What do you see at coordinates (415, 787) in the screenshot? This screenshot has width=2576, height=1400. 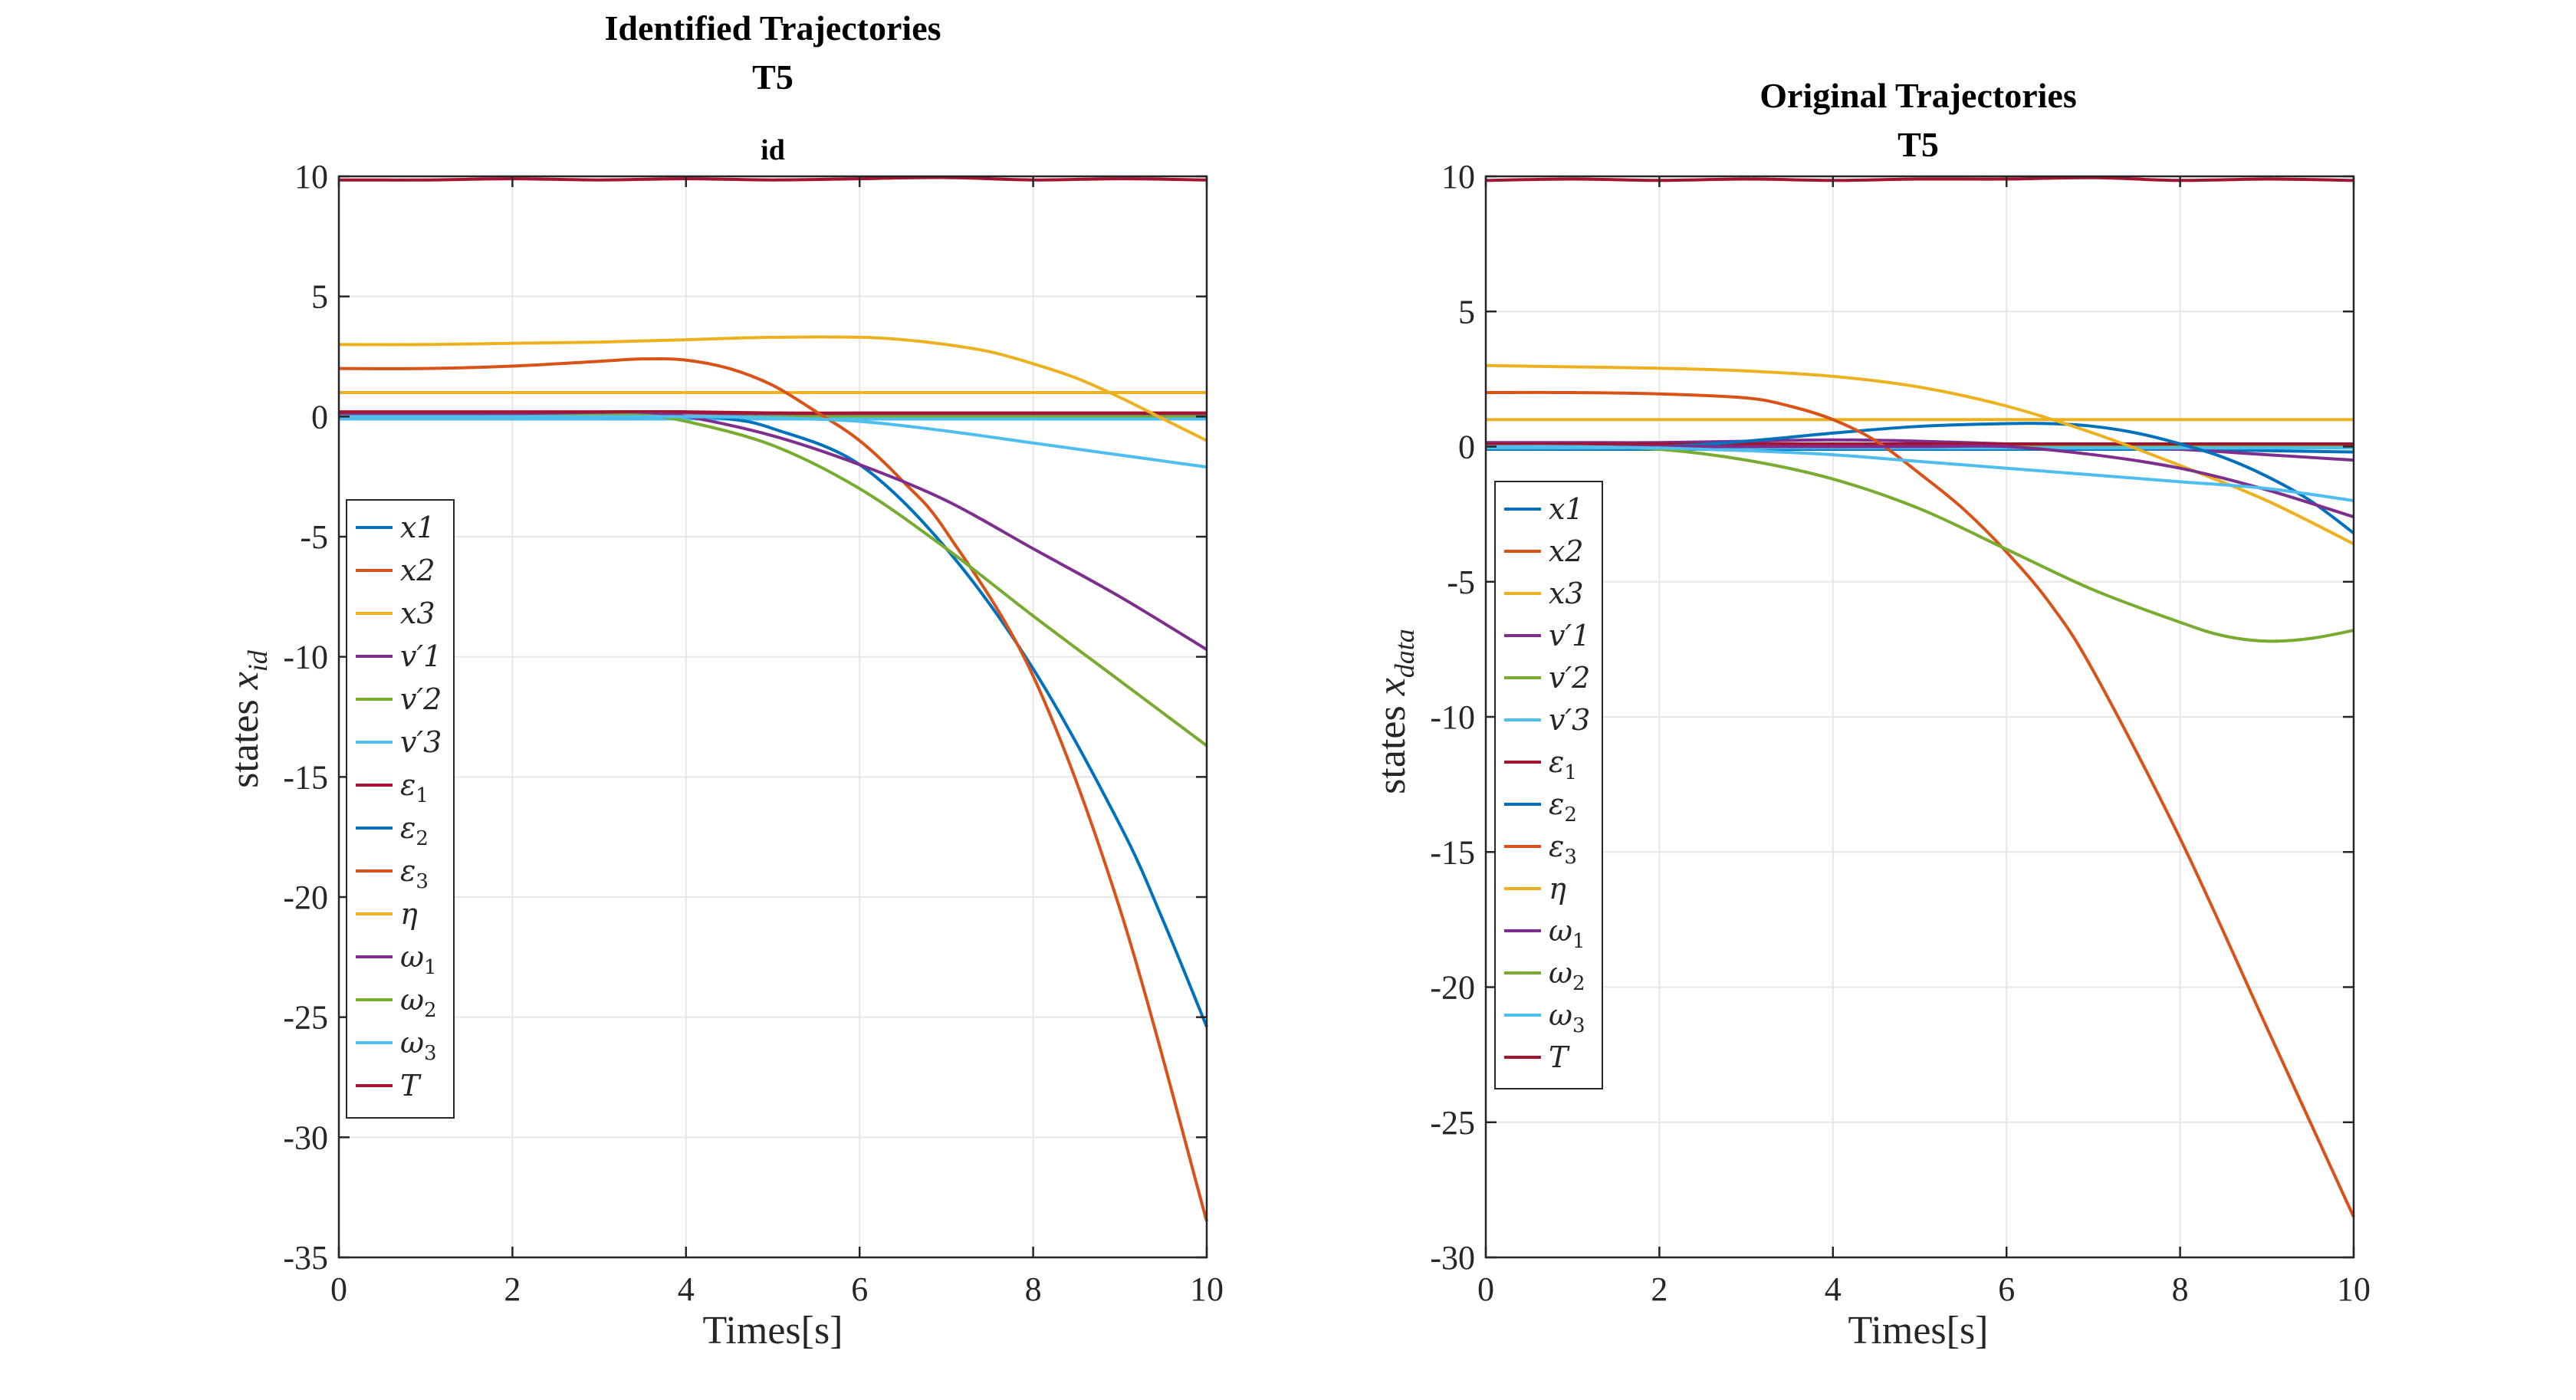 I see `left-legend-label-6: ε1` at bounding box center [415, 787].